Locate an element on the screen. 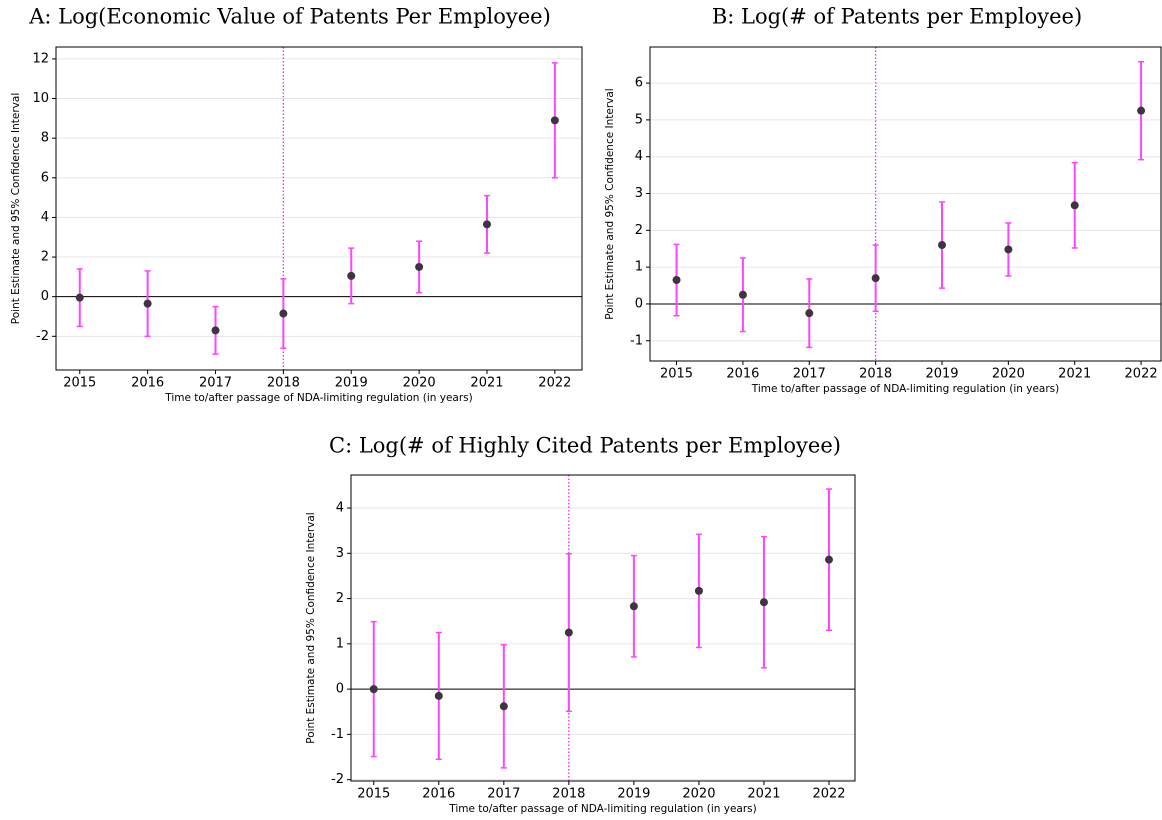 This screenshot has height=820, width=1162. y-tick-label: 8 is located at coordinates (45, 138).